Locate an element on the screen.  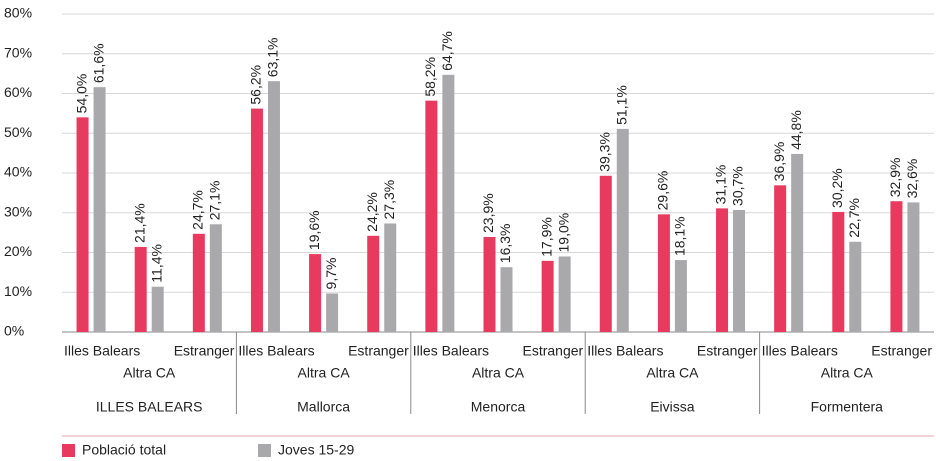
y-tick-label: 0% is located at coordinates (14, 331).